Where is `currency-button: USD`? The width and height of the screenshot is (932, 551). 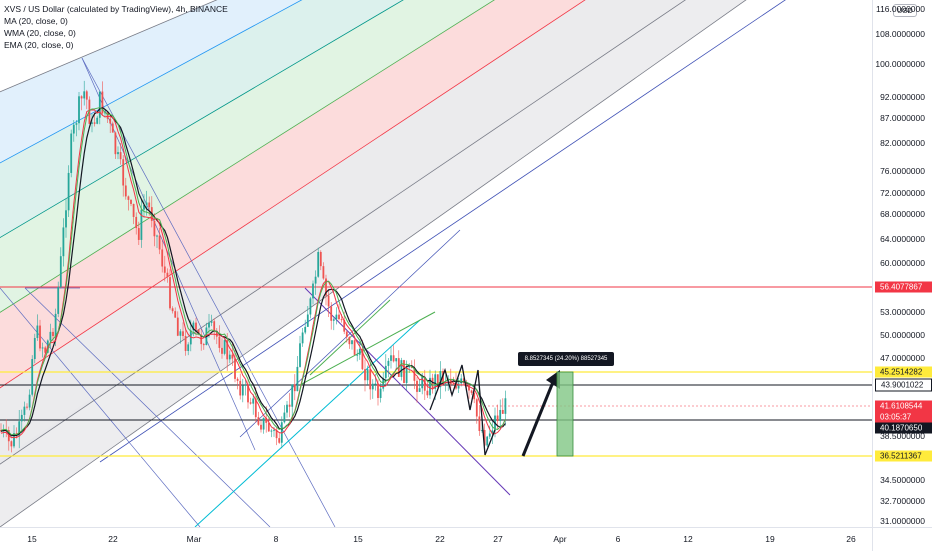
currency-button: USD is located at coordinates (905, 10).